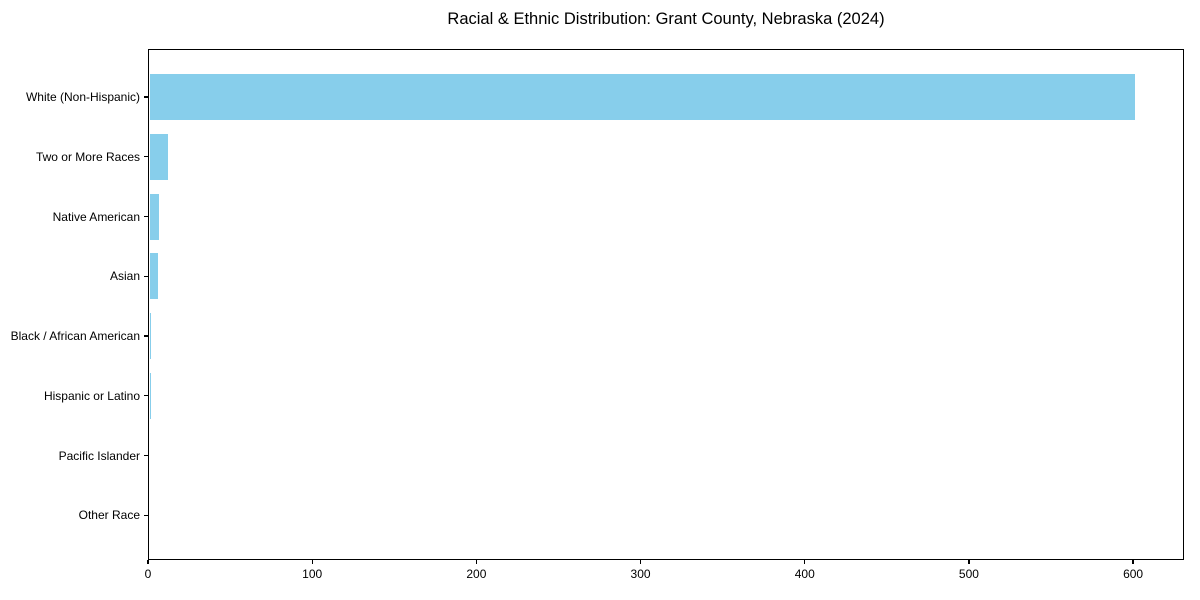  What do you see at coordinates (312, 574) in the screenshot?
I see `x-tick-label: 100` at bounding box center [312, 574].